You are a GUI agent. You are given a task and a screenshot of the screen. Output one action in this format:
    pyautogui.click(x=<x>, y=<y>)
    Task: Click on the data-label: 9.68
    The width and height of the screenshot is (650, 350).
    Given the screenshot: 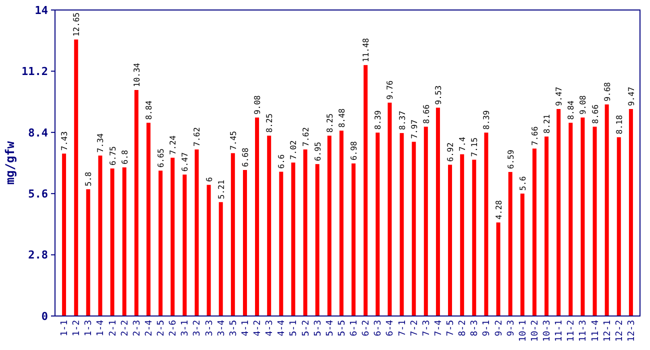 What is the action you would take?
    pyautogui.click(x=607, y=92)
    